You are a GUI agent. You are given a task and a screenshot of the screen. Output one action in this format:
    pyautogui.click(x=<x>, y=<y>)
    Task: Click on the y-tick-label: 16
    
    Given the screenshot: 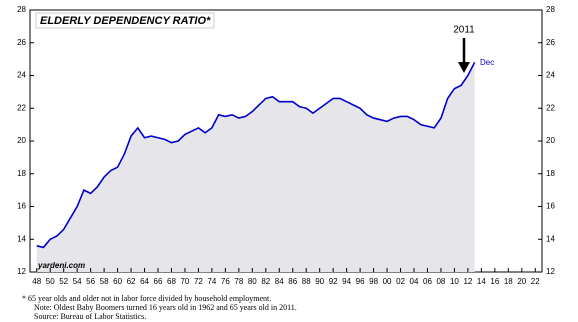 What is the action you would take?
    pyautogui.click(x=21, y=206)
    